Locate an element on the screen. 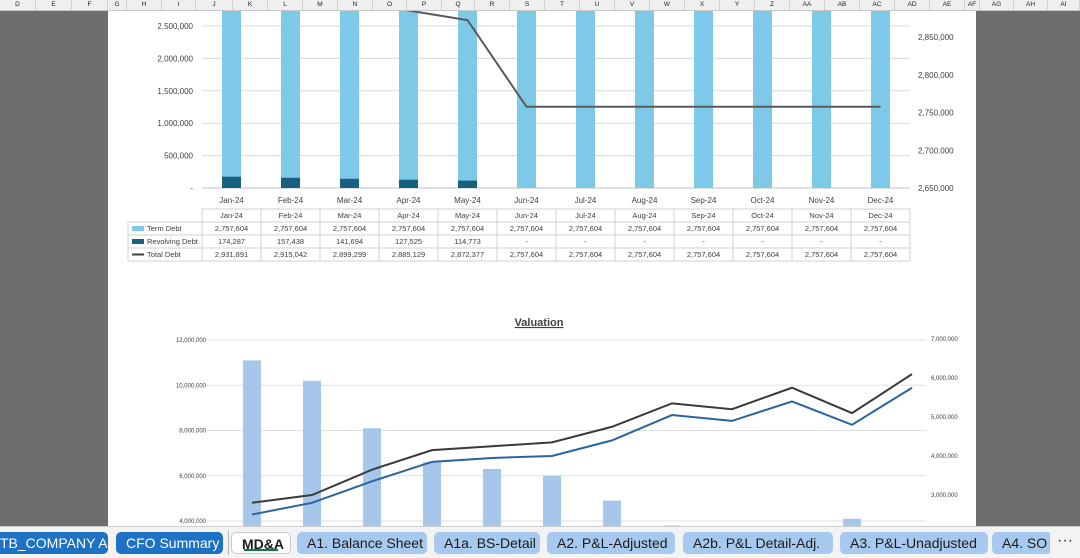  table-header-cell: Nov-24 is located at coordinates (821, 215).